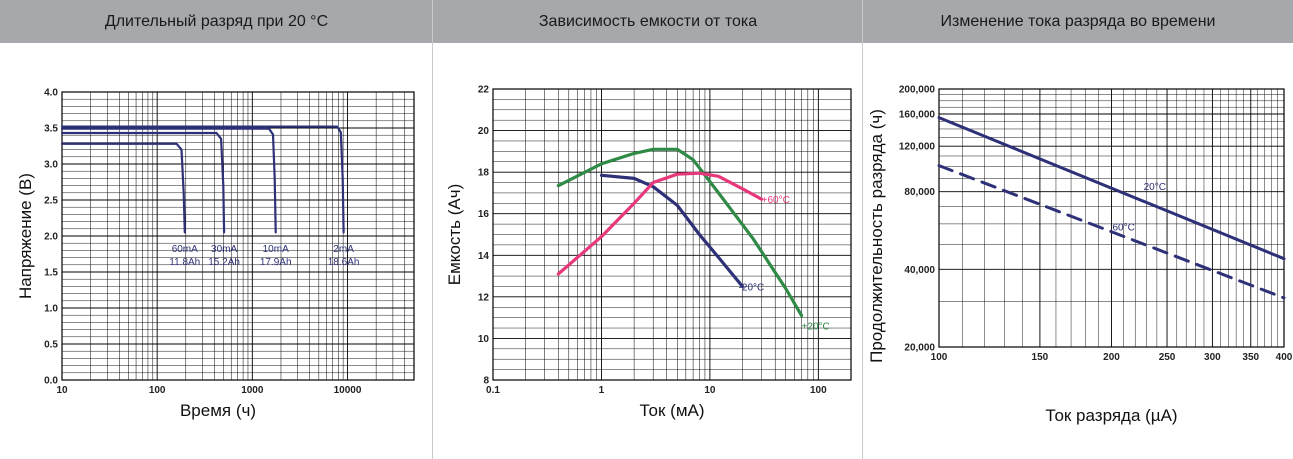  What do you see at coordinates (1167, 357) in the screenshot?
I see `x-tick-label: 250` at bounding box center [1167, 357].